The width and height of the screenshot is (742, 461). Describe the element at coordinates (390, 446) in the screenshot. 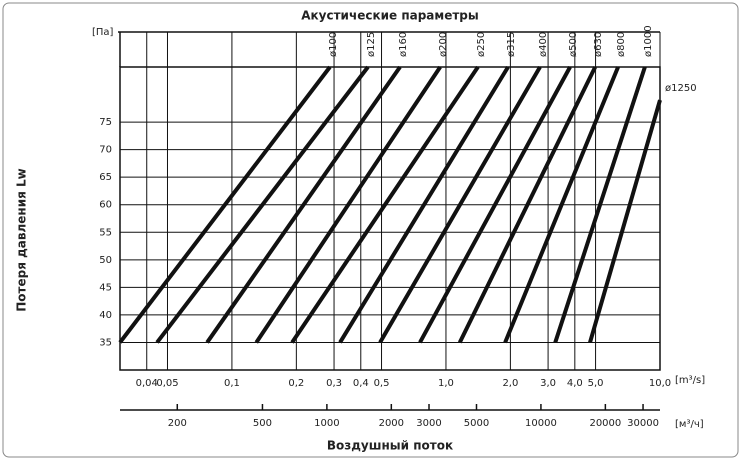

I see `x-axis-title: Воздушный поток` at that location.